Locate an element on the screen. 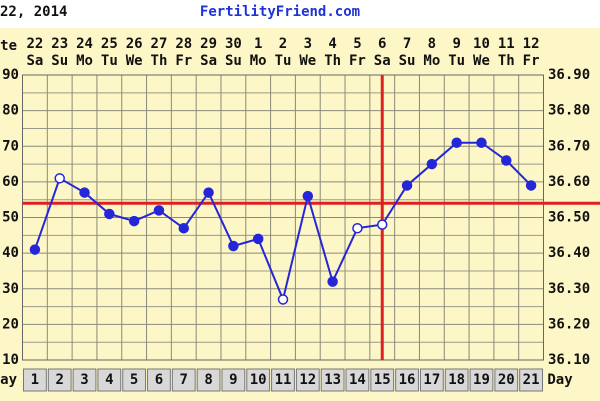 The width and height of the screenshot is (600, 401). day-label: 7 is located at coordinates (184, 380).